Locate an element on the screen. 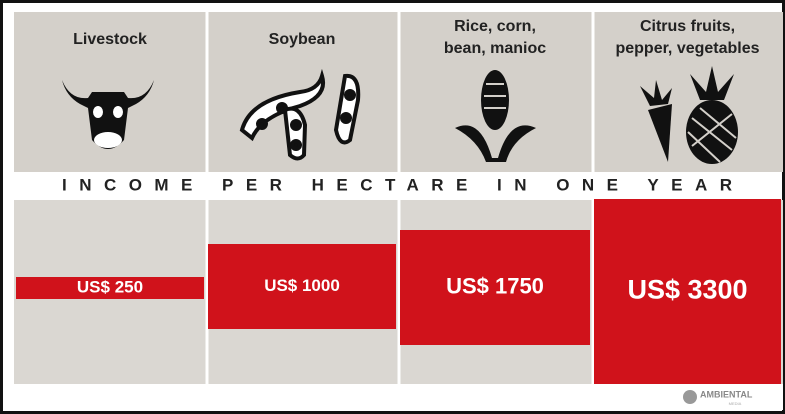 The width and height of the screenshot is (785, 414). logo: AMBIENTAL is located at coordinates (726, 394).